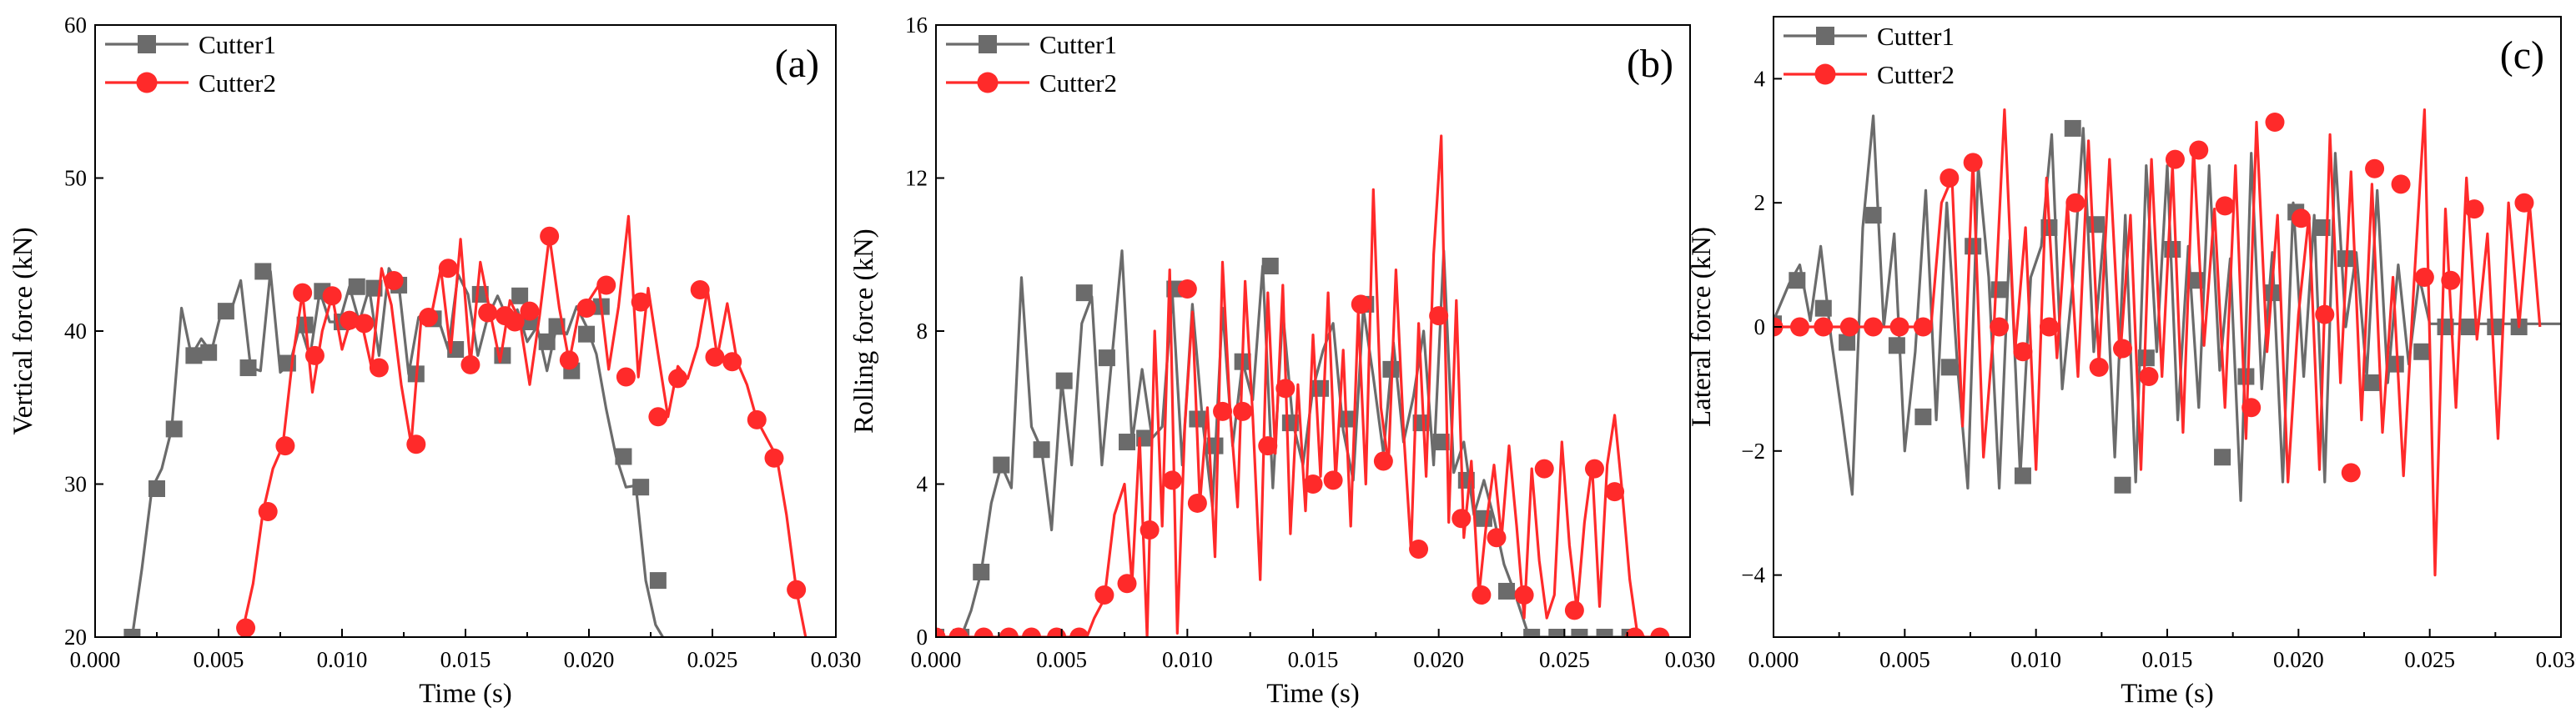 This screenshot has height=728, width=2576. I want to click on y-axis-label: Lateral force (kN), so click(1702, 327).